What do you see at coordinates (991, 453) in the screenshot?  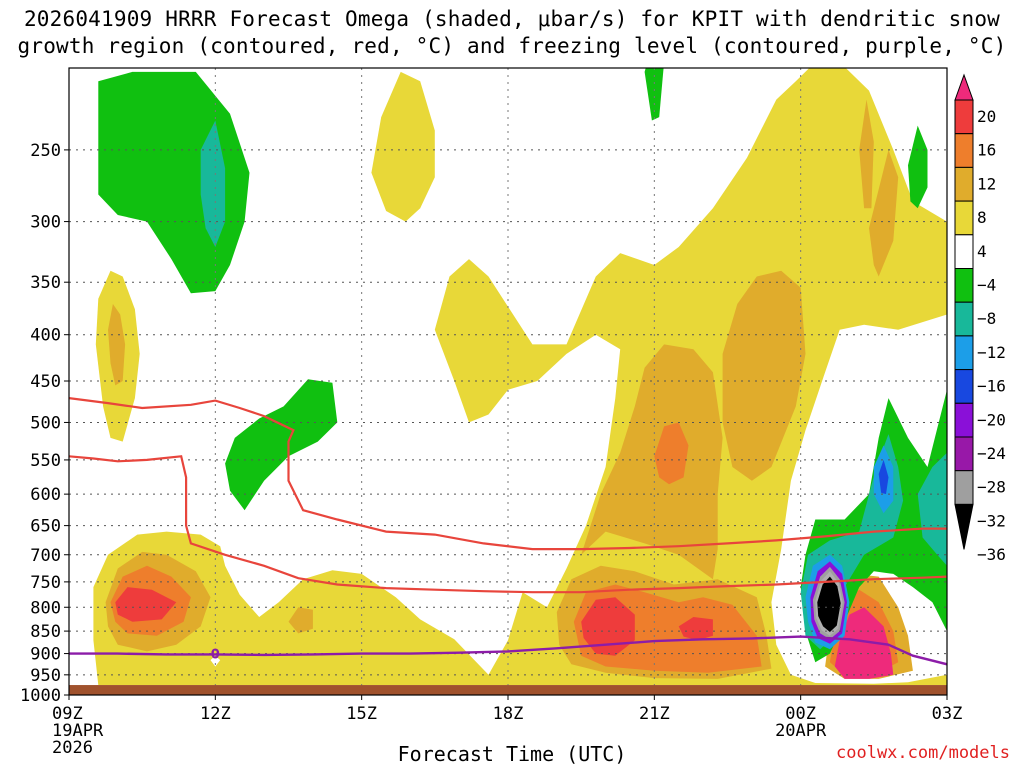 I see `colorbar-tick-10: −24` at bounding box center [991, 453].